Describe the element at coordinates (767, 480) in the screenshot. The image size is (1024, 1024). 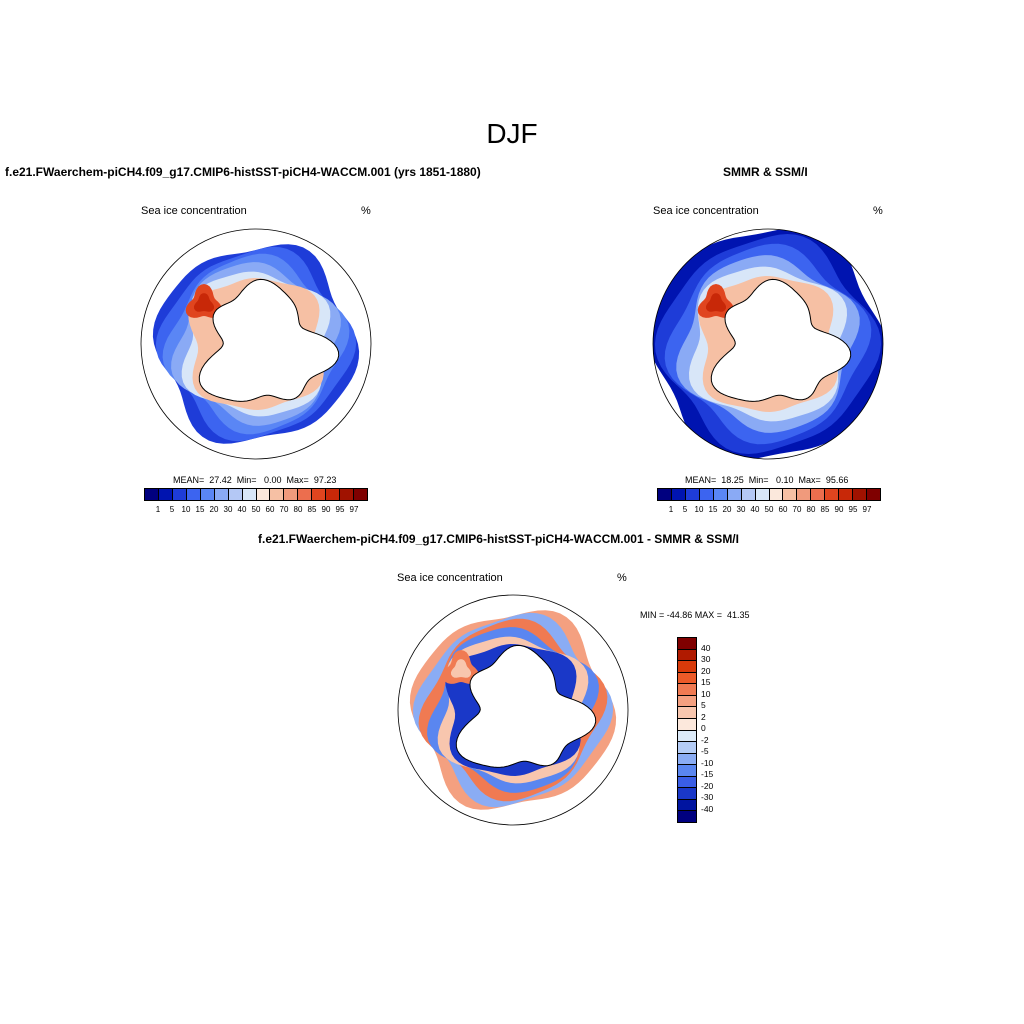
I see `panel-2-stats: MEAN= 18.25 Min= 0.10 Max= 95.66` at that location.